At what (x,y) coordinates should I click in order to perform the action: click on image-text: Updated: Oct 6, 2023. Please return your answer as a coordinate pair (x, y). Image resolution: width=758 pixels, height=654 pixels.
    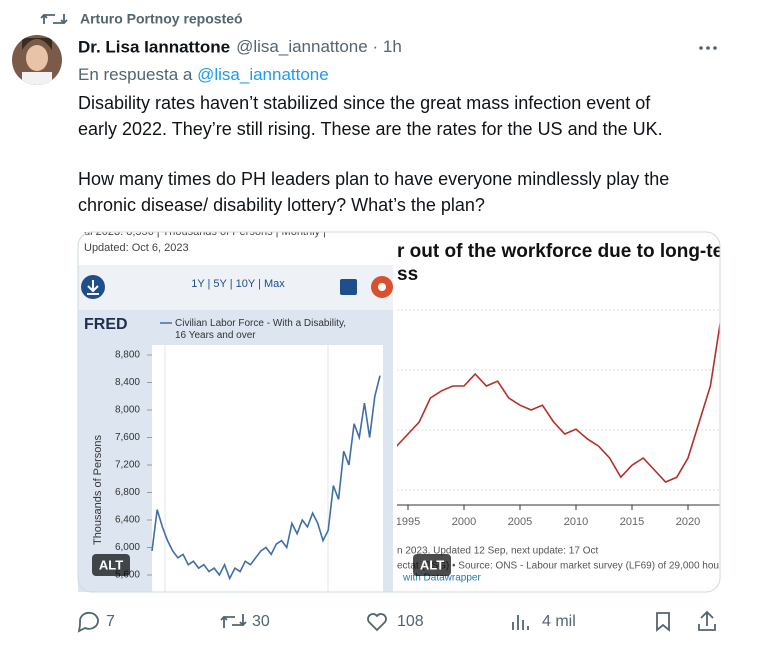
    Looking at the image, I should click on (136, 248).